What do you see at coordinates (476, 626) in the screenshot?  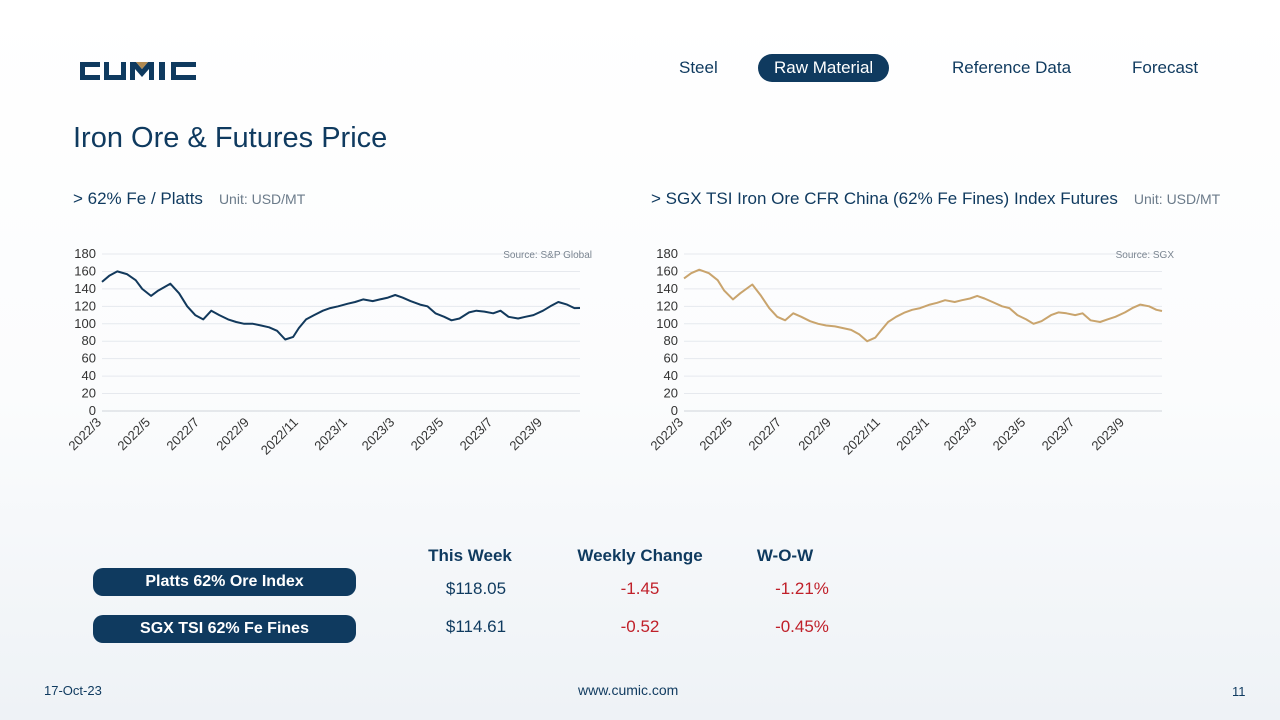 I see `sgx-this-week: $114.61` at bounding box center [476, 626].